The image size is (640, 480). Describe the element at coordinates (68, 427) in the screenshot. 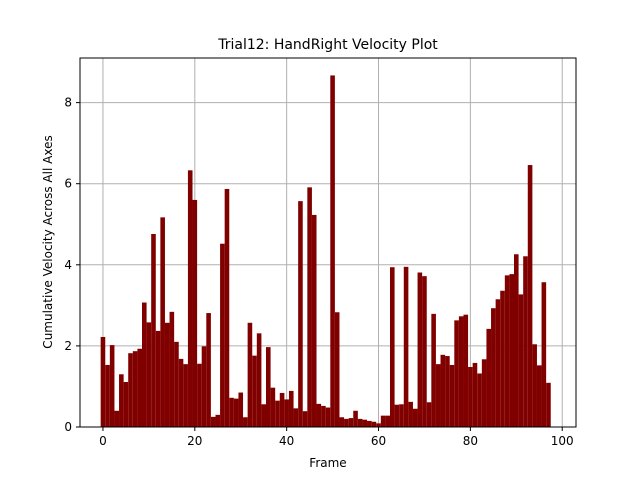

I see `y-tick-label: 0` at that location.